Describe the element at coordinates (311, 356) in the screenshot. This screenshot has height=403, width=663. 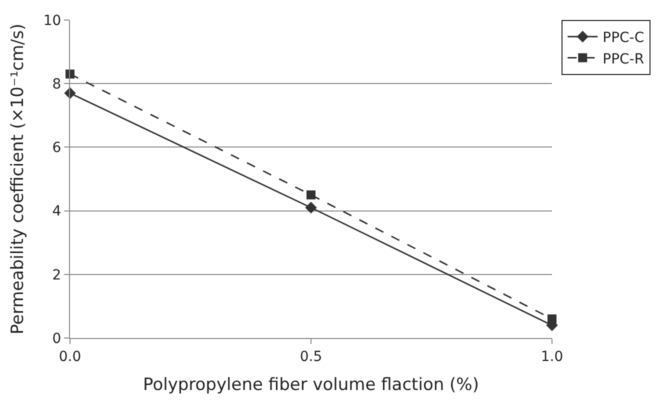
I see `x-tick-label: 0.5` at that location.